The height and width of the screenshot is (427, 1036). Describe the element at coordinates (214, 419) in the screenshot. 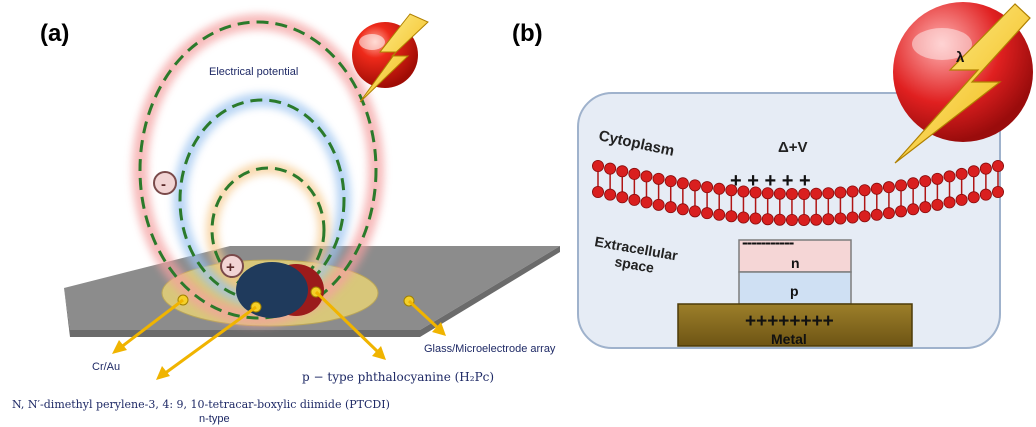

I see `ntype-label: n-type` at that location.